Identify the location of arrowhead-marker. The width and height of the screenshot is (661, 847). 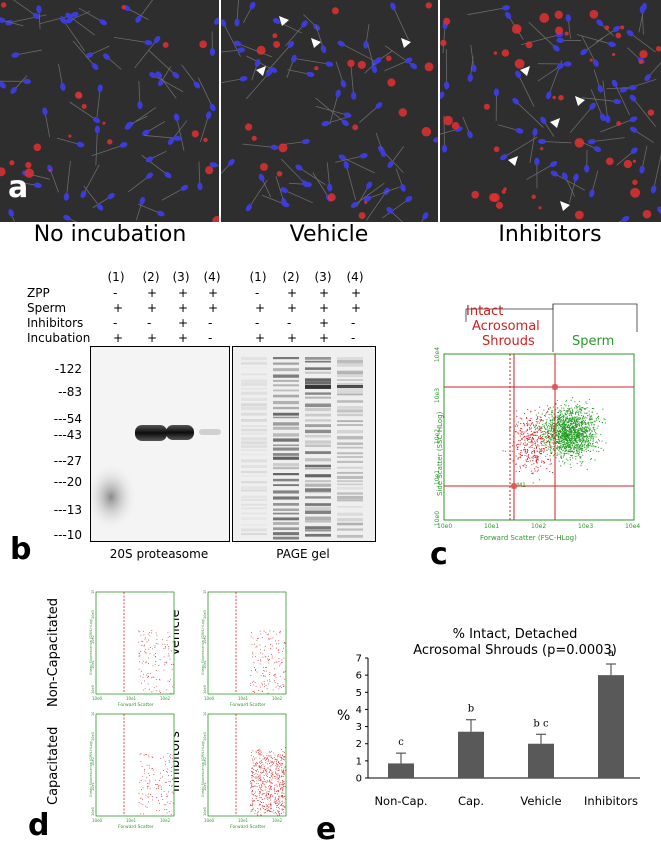
(406, 43).